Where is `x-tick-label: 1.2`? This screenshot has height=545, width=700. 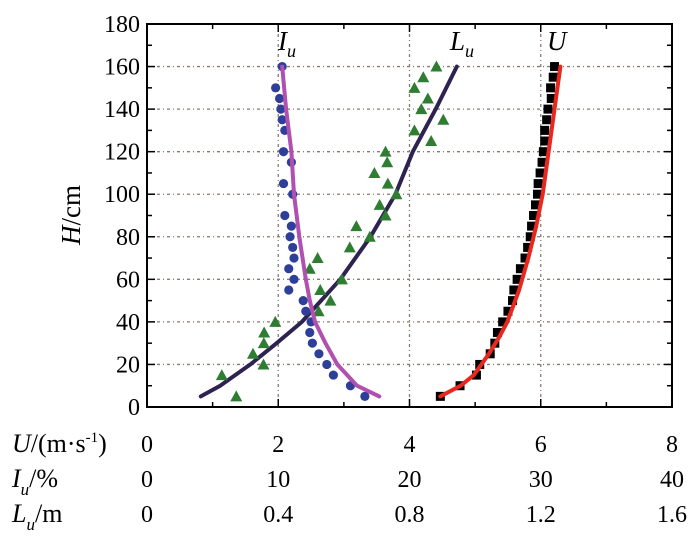
x-tick-label: 1.2 is located at coordinates (541, 515).